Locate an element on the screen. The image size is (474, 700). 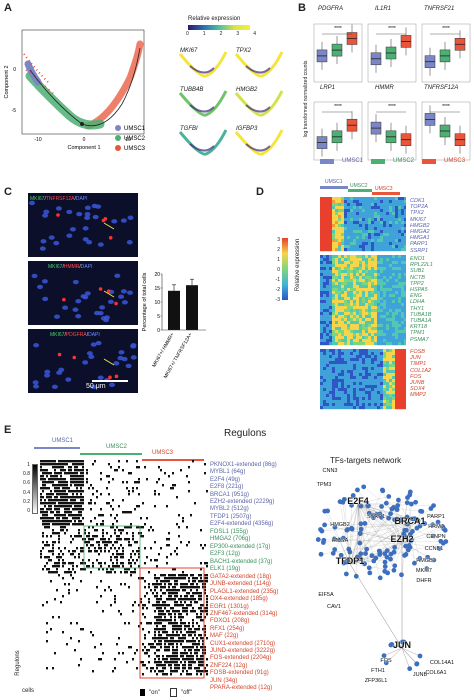
edge is located at coordinates (381, 529).